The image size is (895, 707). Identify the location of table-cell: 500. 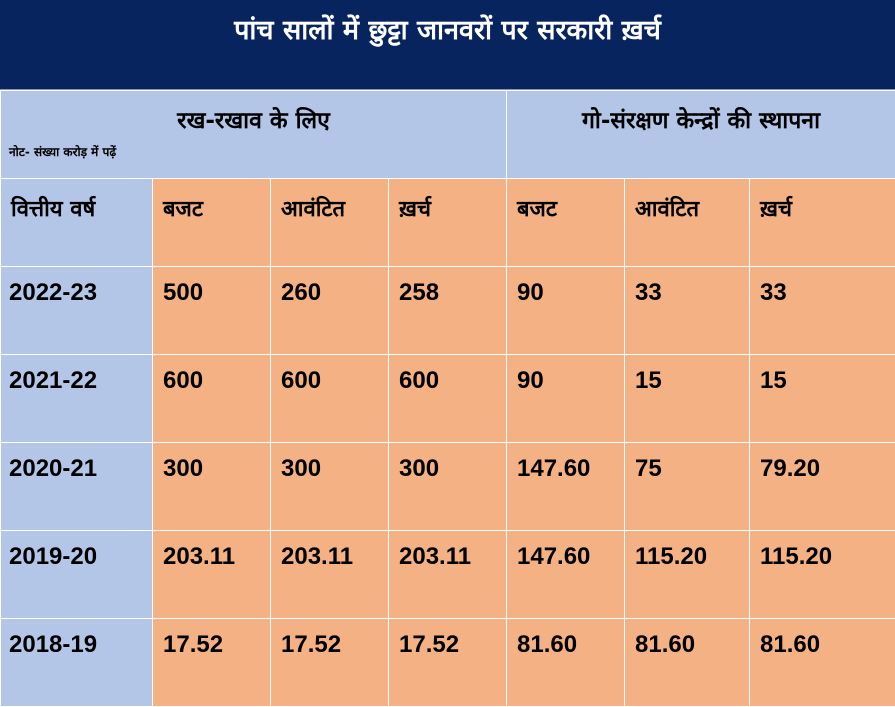
(212, 311).